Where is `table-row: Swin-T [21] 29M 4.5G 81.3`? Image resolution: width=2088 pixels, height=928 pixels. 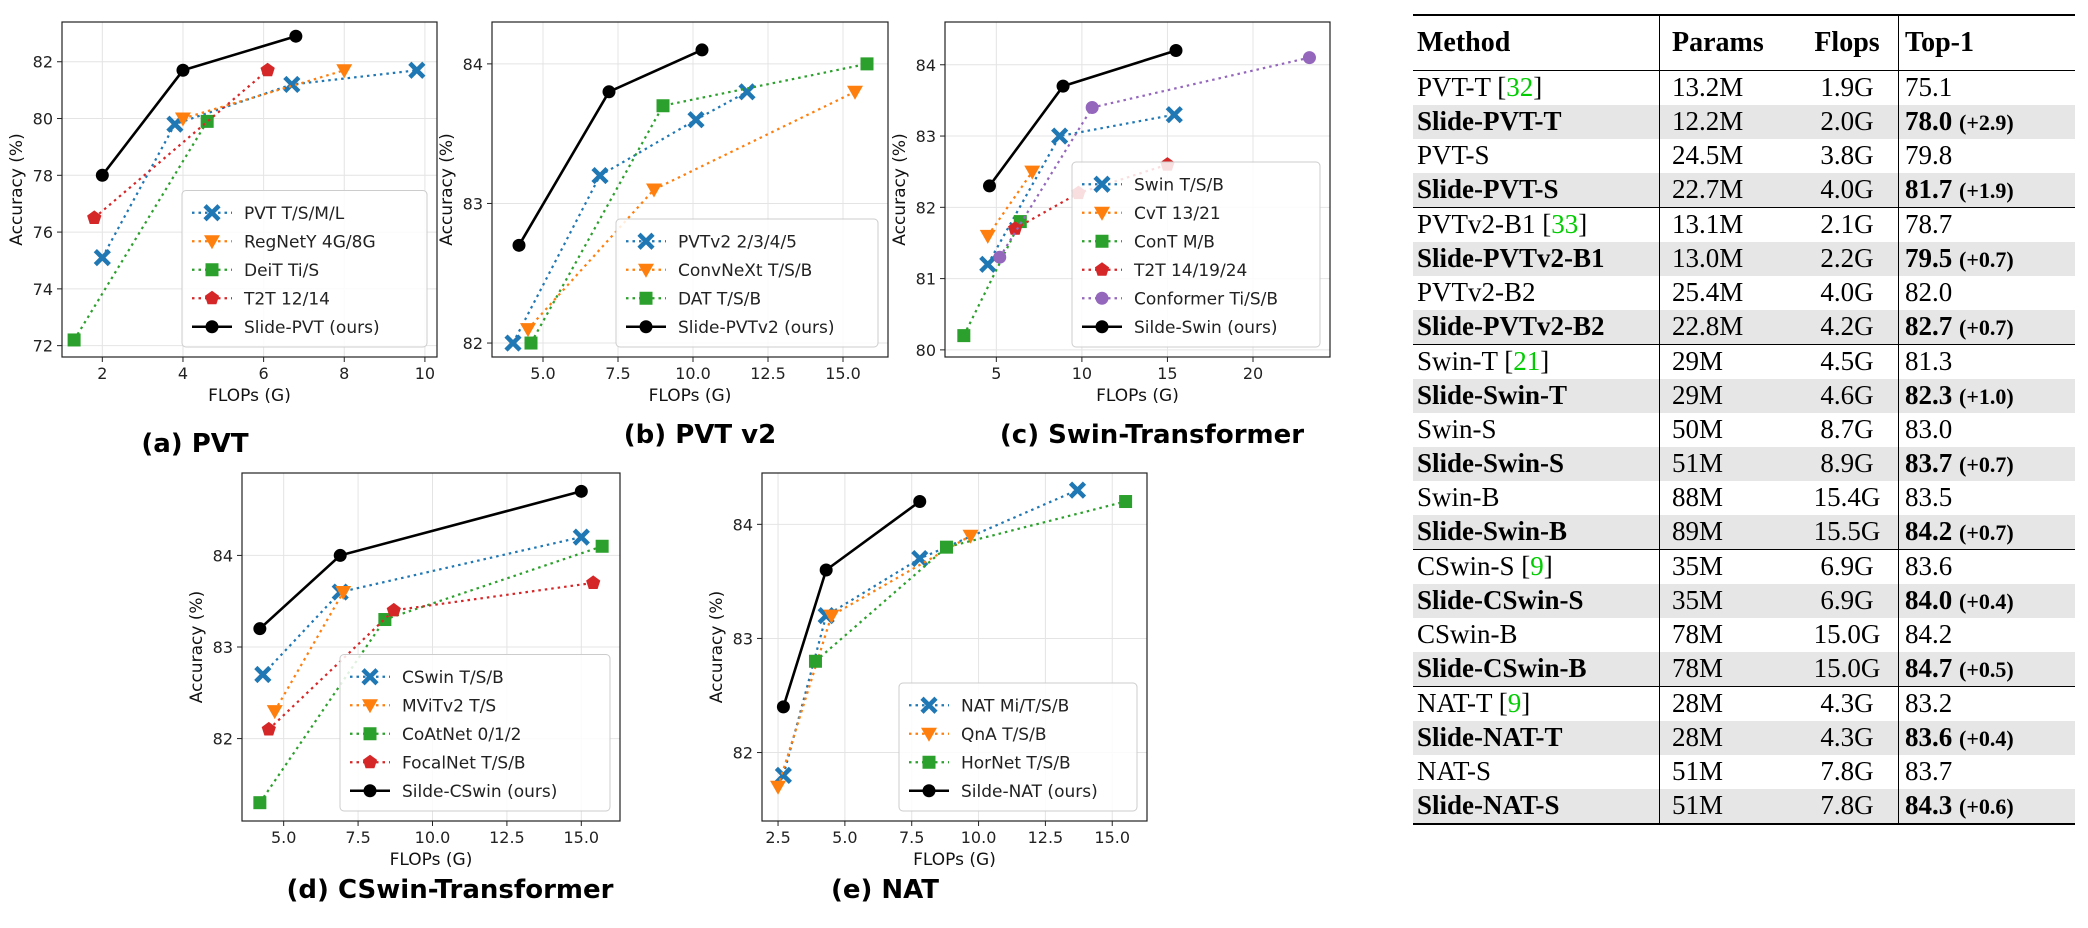
table-row: Swin-T [21] 29M 4.5G 81.3 is located at coordinates (1744, 361).